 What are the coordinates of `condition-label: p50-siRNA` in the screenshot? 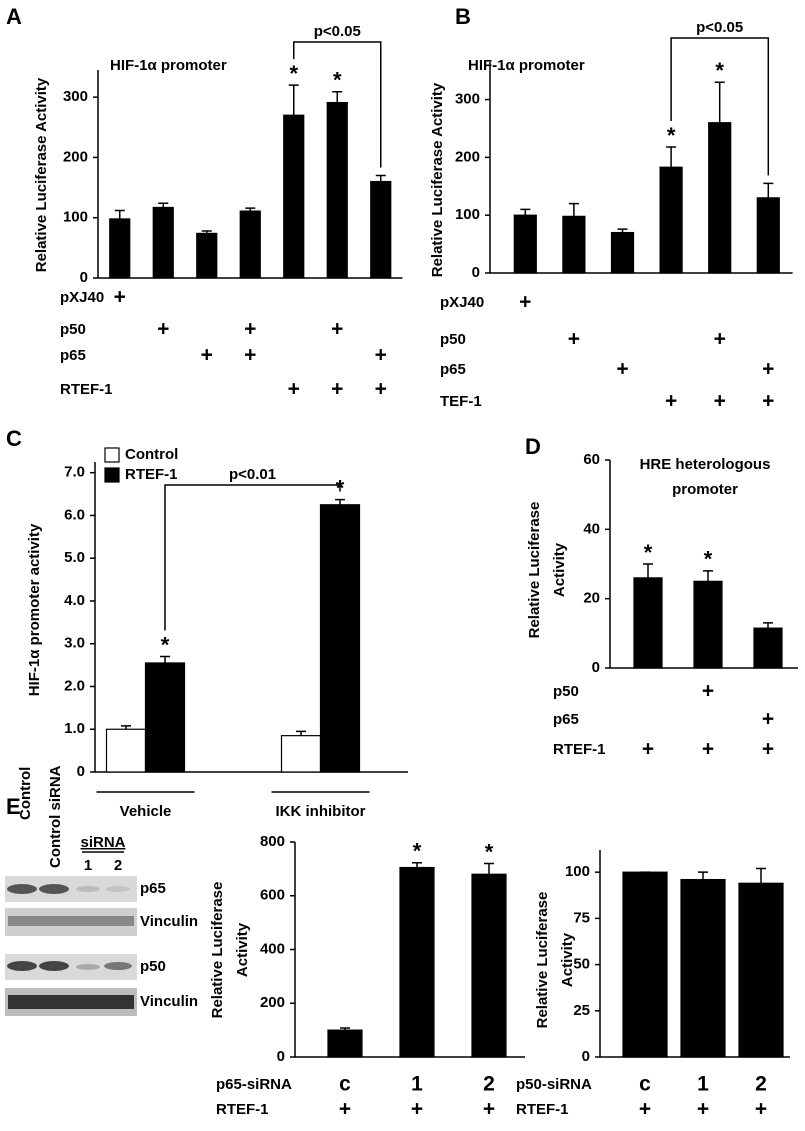 It's located at (554, 1084).